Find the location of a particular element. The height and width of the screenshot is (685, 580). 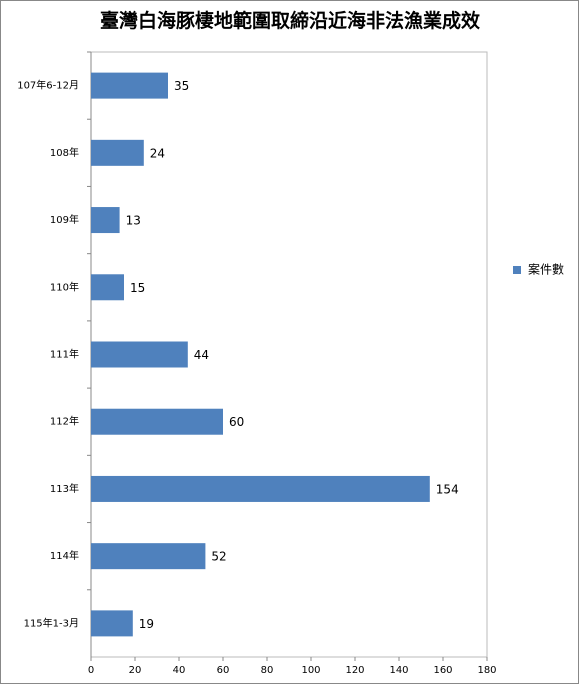

y-tick-label: 110年 is located at coordinates (64, 286).